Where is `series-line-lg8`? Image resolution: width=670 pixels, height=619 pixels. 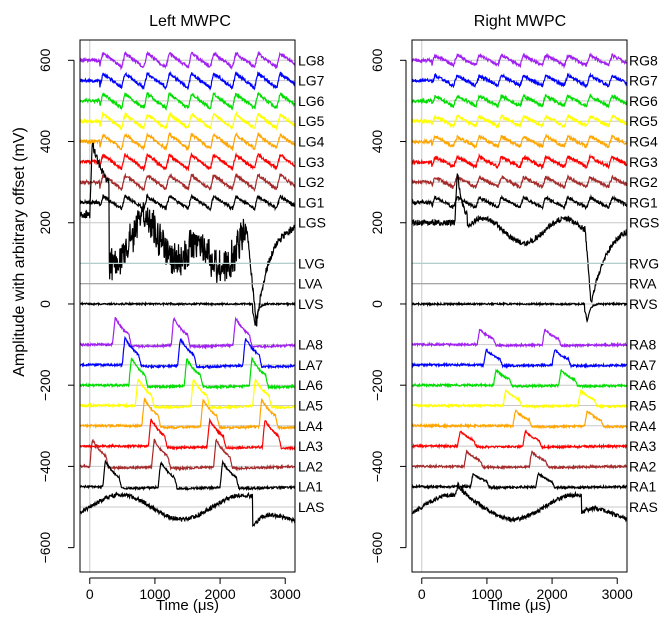
series-line-lg8 is located at coordinates (187, 60).